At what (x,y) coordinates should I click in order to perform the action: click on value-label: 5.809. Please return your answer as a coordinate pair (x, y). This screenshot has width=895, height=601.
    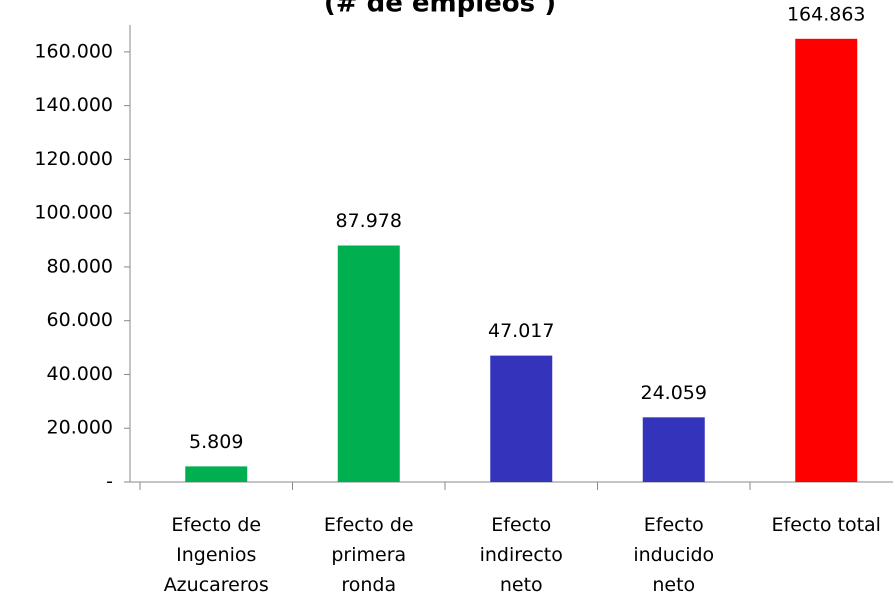
    Looking at the image, I should click on (216, 442).